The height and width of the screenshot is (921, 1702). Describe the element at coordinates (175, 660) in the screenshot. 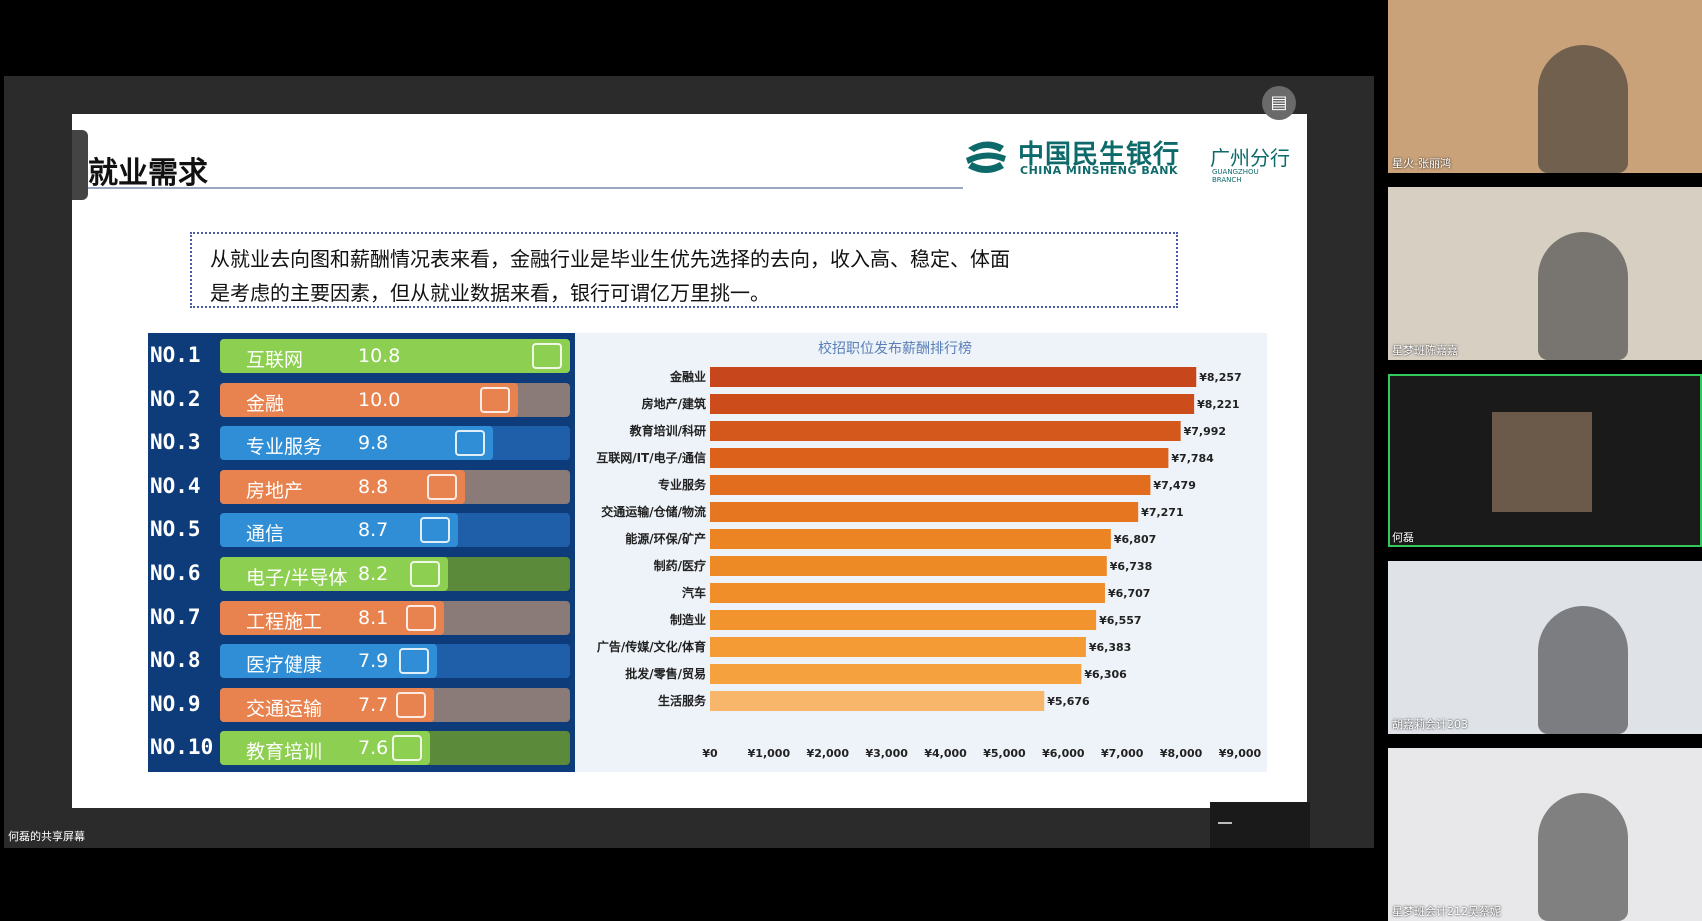

I see `rank-number: NO.8` at that location.